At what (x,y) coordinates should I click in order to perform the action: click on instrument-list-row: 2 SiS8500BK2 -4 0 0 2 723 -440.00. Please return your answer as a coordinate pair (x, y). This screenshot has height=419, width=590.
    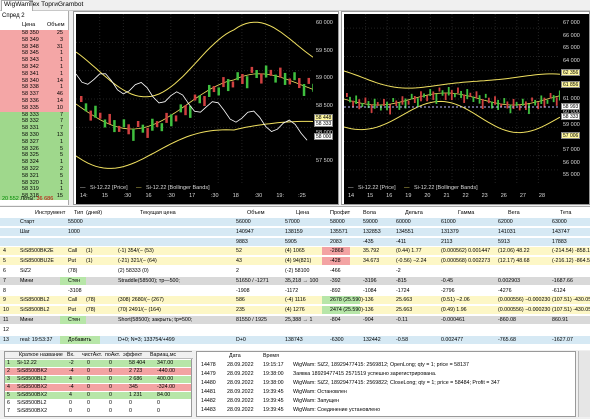
    Looking at the image, I should click on (98, 371).